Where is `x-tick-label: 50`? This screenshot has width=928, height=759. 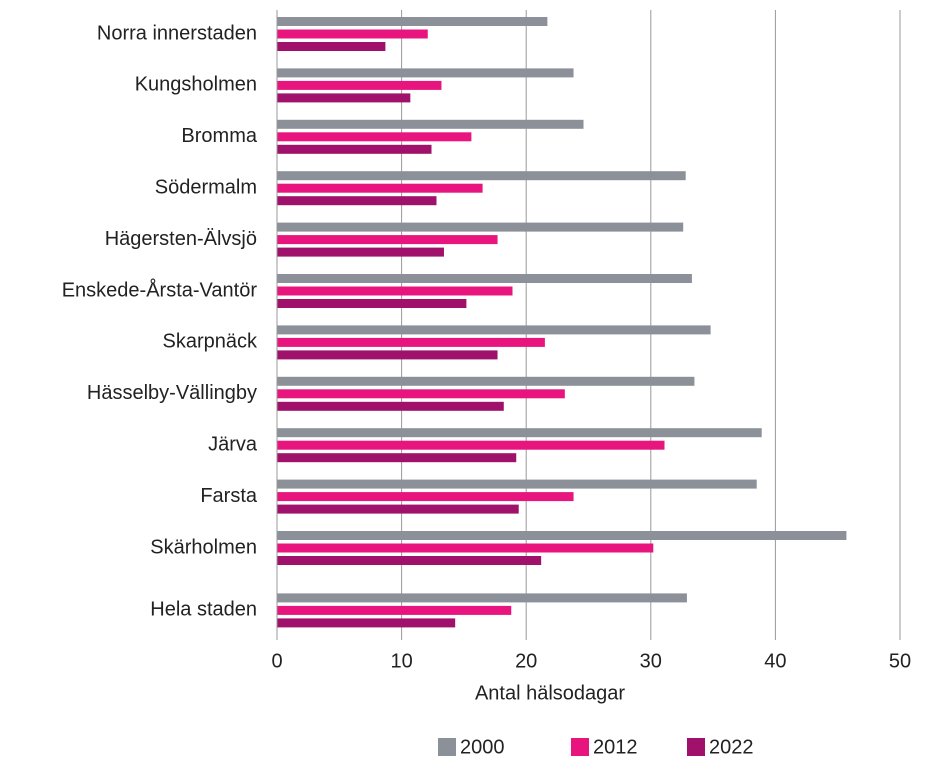 x-tick-label: 50 is located at coordinates (900, 661).